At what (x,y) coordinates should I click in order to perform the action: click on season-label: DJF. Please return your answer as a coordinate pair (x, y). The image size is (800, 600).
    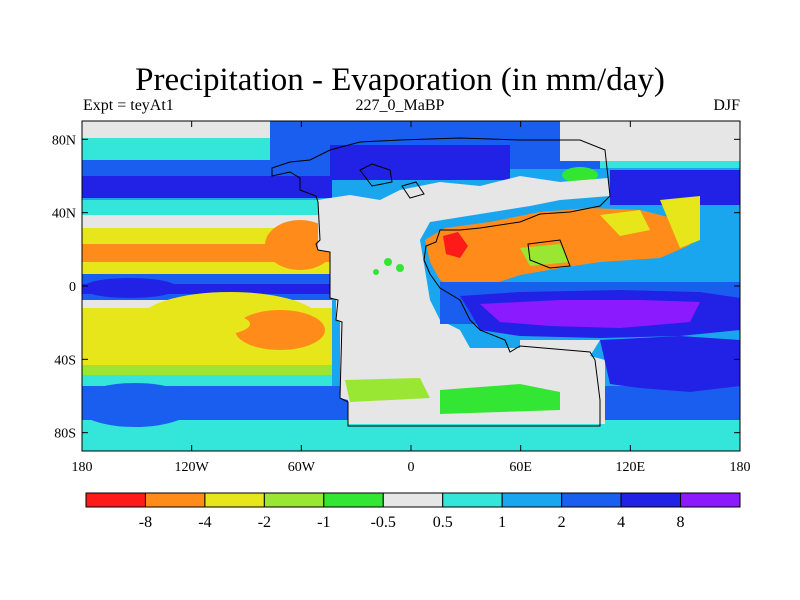
    Looking at the image, I should click on (726, 105).